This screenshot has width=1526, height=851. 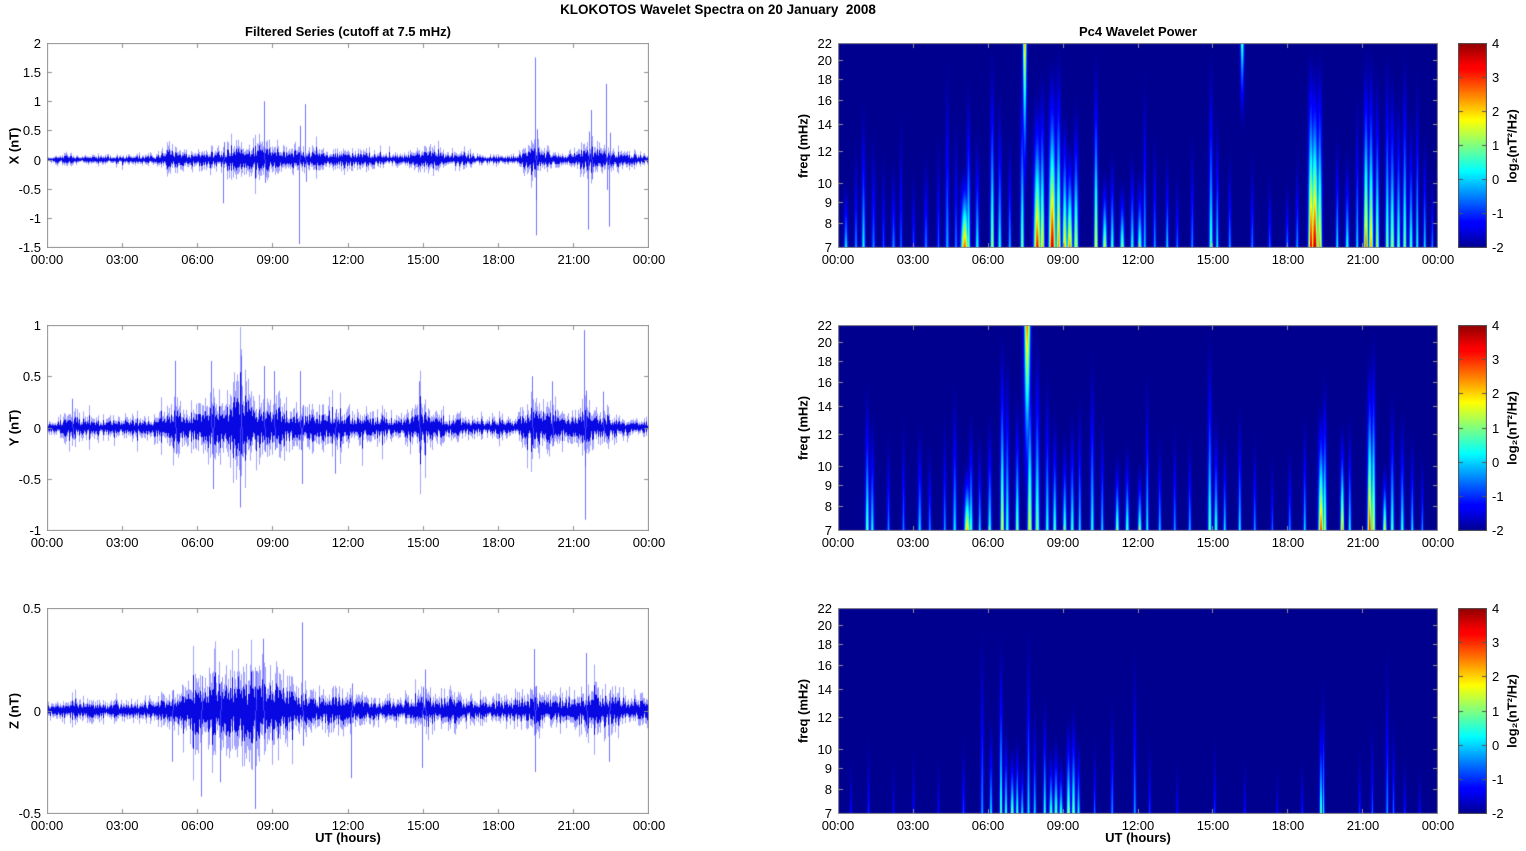 What do you see at coordinates (31, 73) in the screenshot?
I see `y-tick-label: 1.5` at bounding box center [31, 73].